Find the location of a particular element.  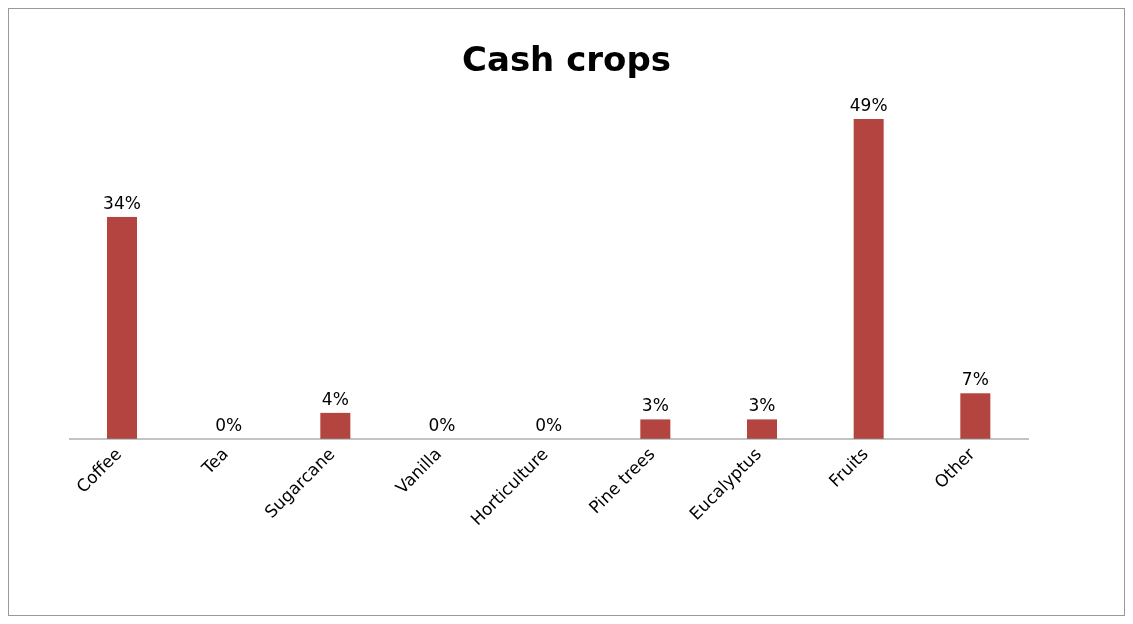

x-tick-label: Tea is located at coordinates (214, 461).